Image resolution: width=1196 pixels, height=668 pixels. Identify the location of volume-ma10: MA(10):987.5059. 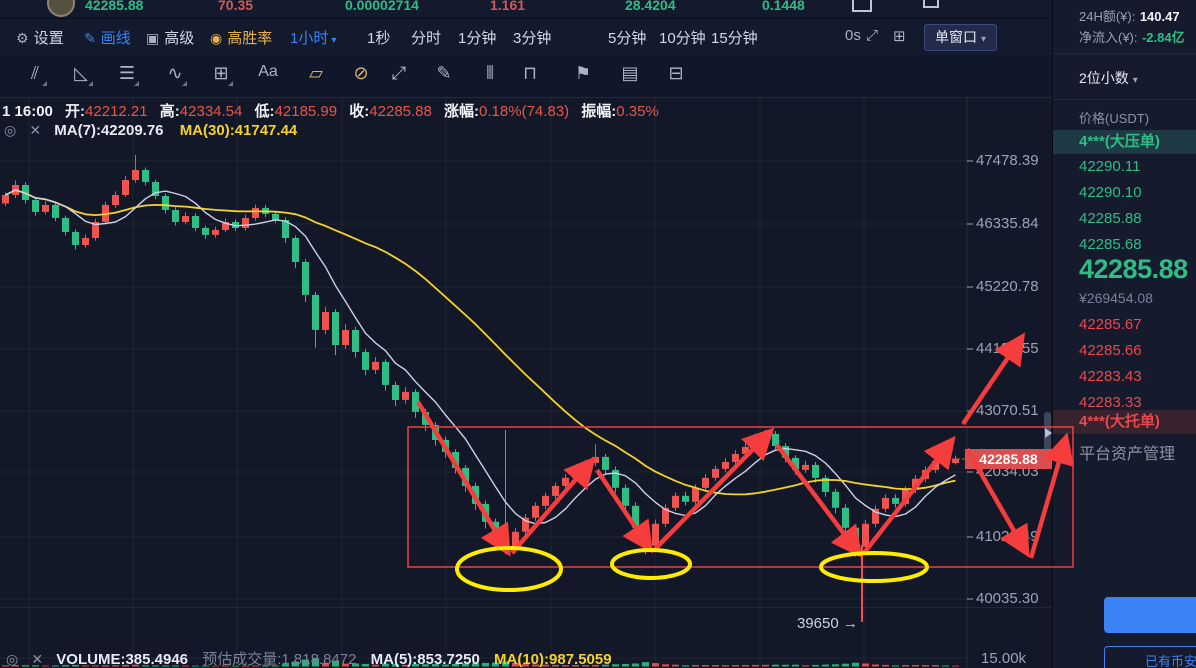
(553, 659).